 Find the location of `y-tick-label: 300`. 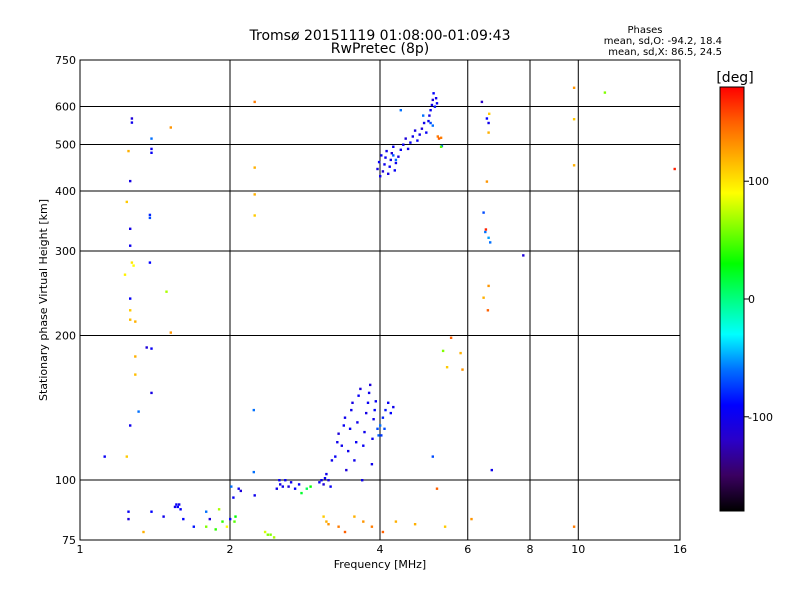

y-tick-label: 300 is located at coordinates (65, 251).